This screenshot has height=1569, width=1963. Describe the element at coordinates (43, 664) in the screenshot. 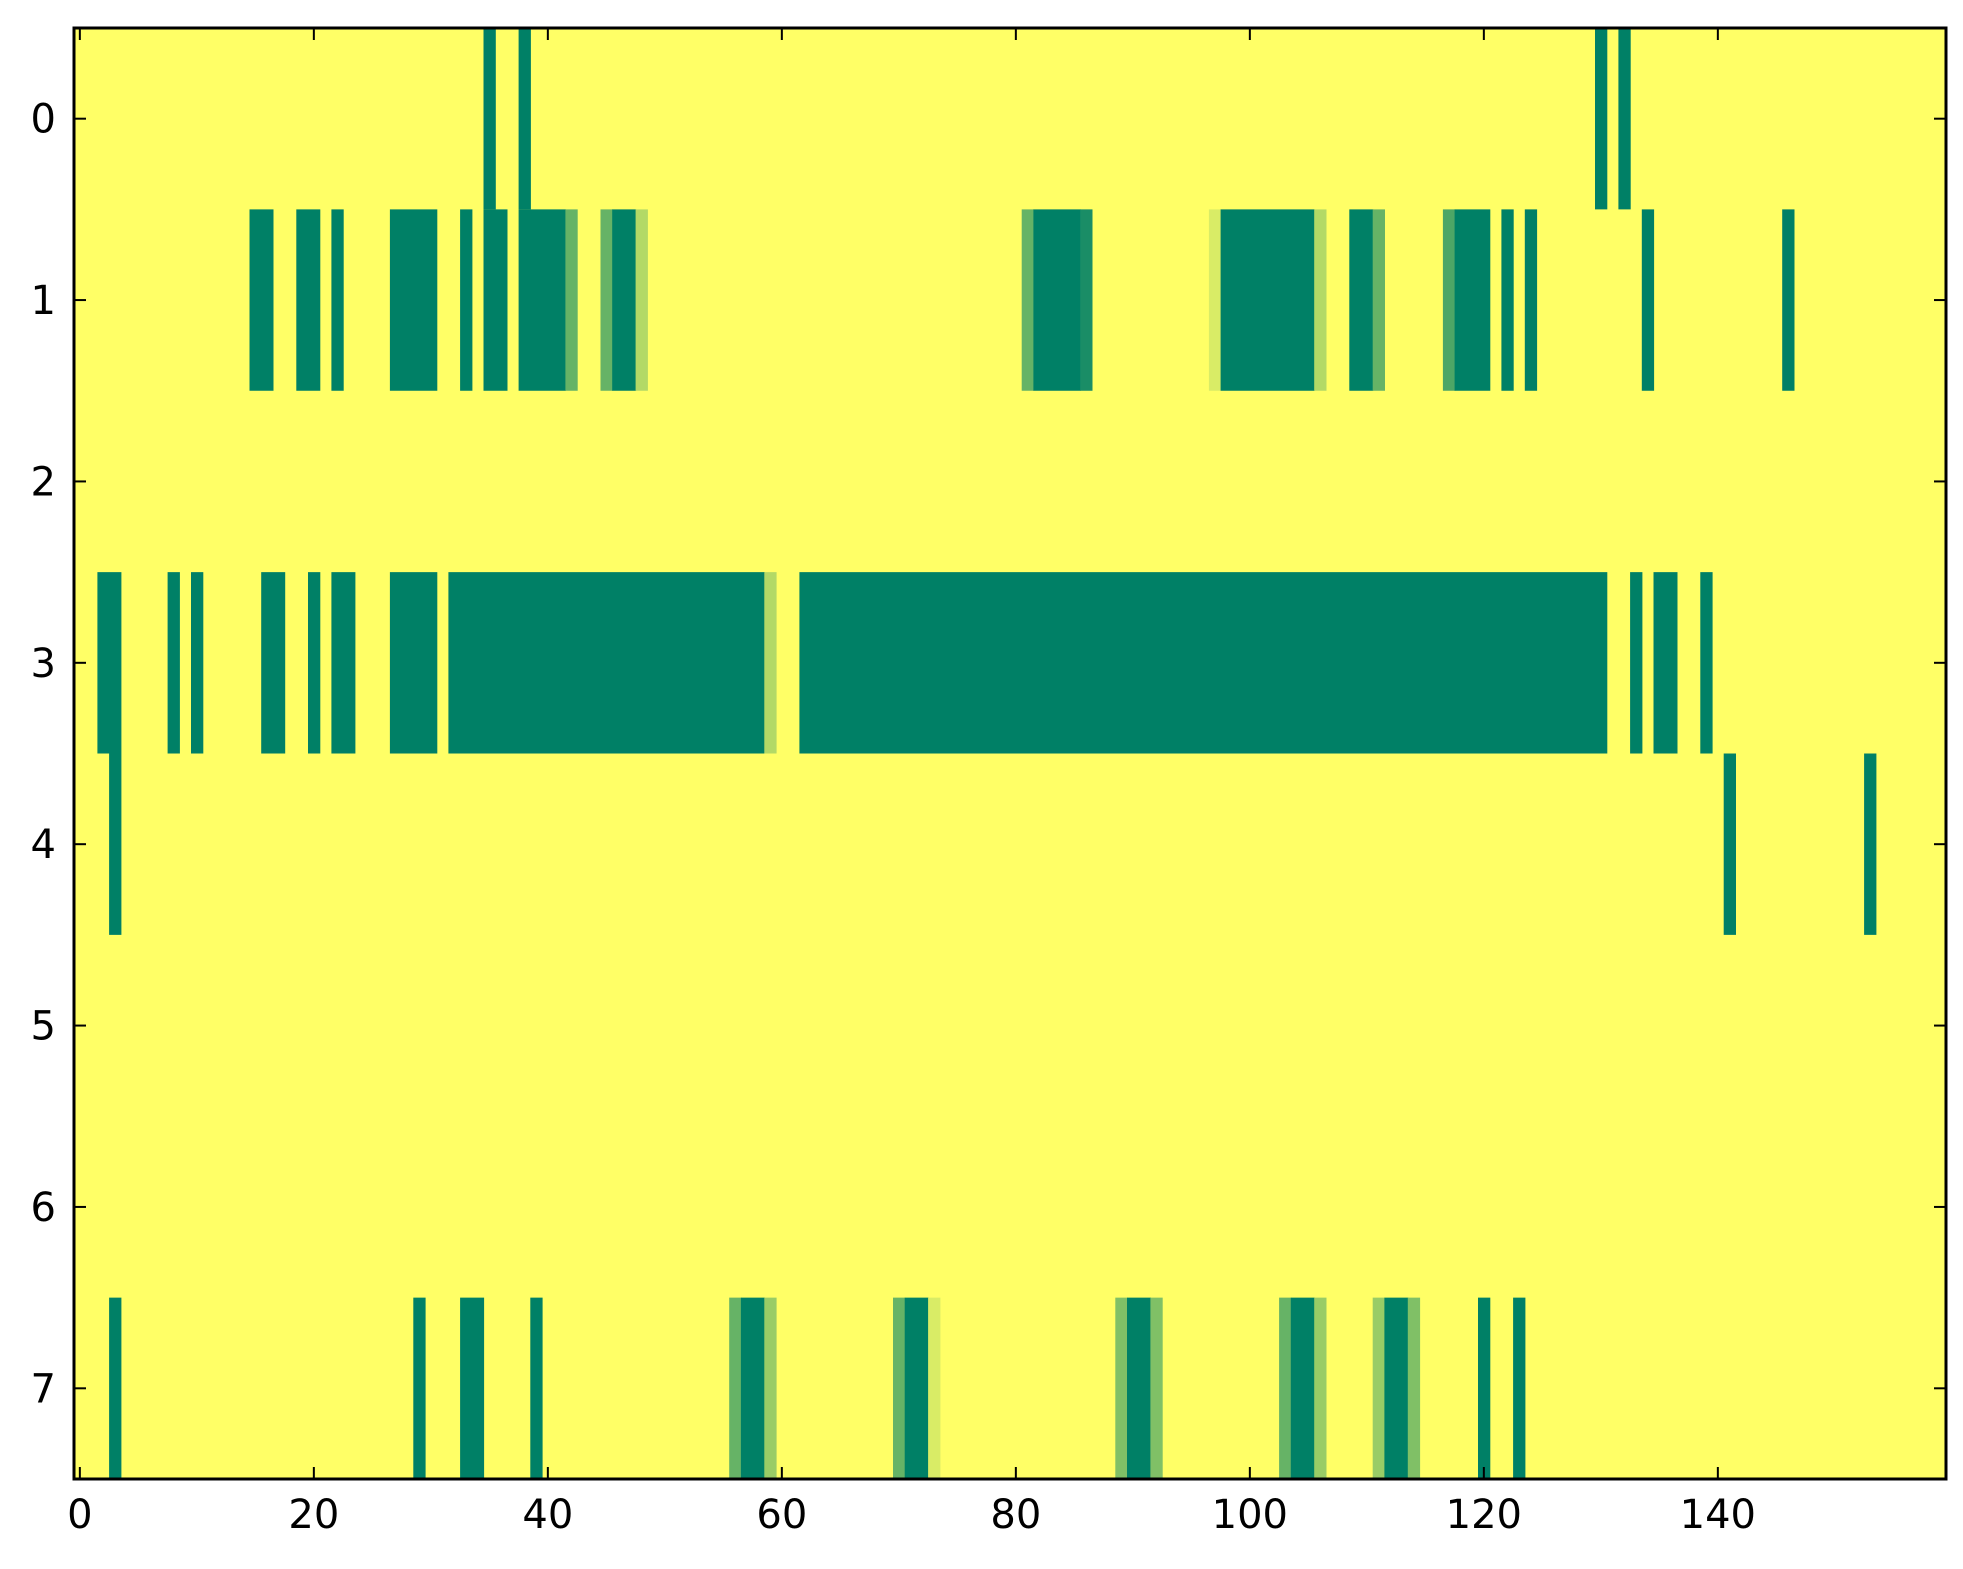

I see `y-tick-label: 3` at that location.